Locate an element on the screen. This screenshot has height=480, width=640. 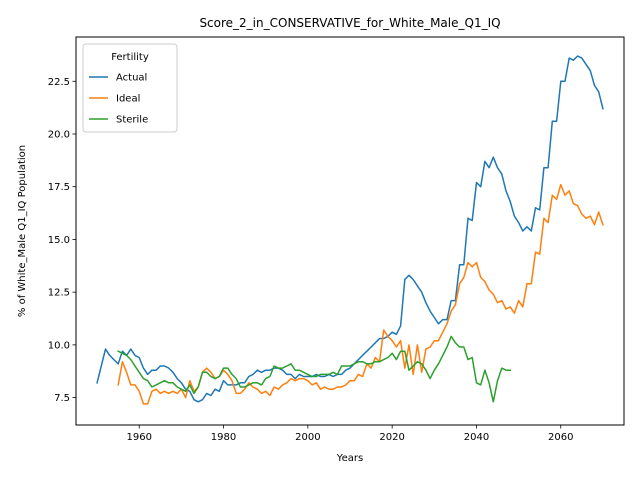
legend-label-actual: Actual is located at coordinates (131, 78).